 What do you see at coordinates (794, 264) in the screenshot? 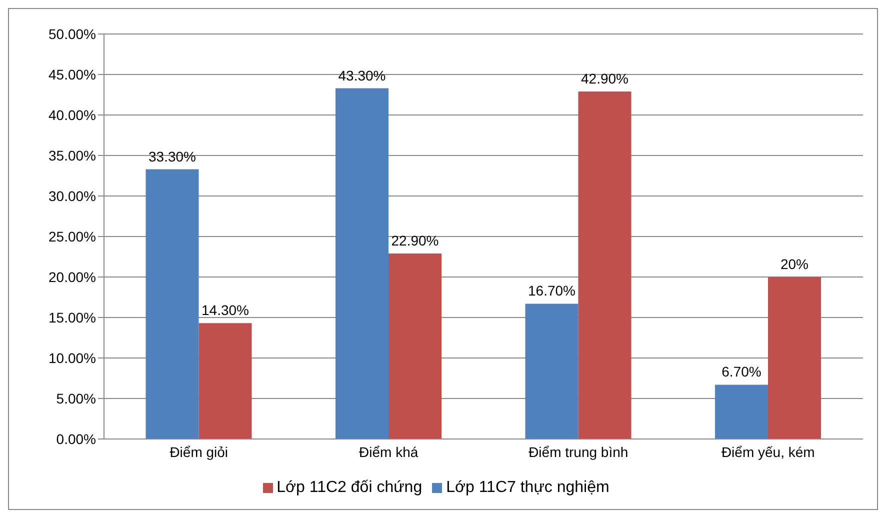
I see `data-label: 20%` at bounding box center [794, 264].